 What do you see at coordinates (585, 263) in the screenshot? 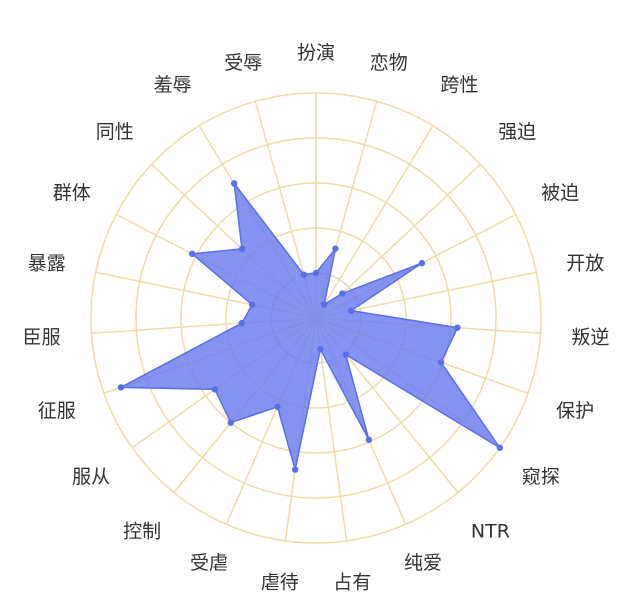
I see `axis-label: 开放` at bounding box center [585, 263].